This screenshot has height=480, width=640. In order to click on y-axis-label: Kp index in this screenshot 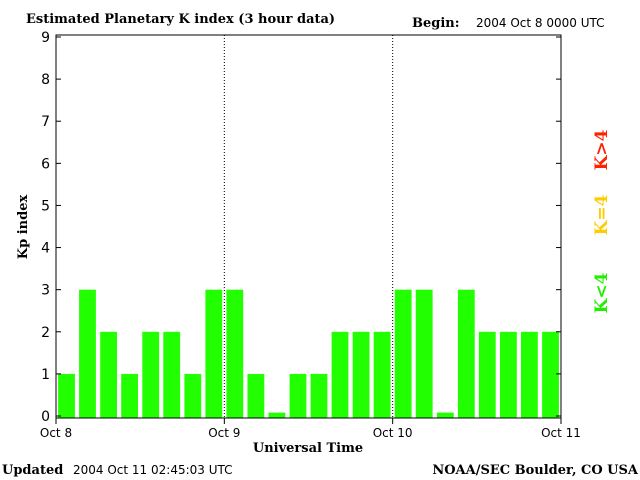, I will do `click(23, 227)`.